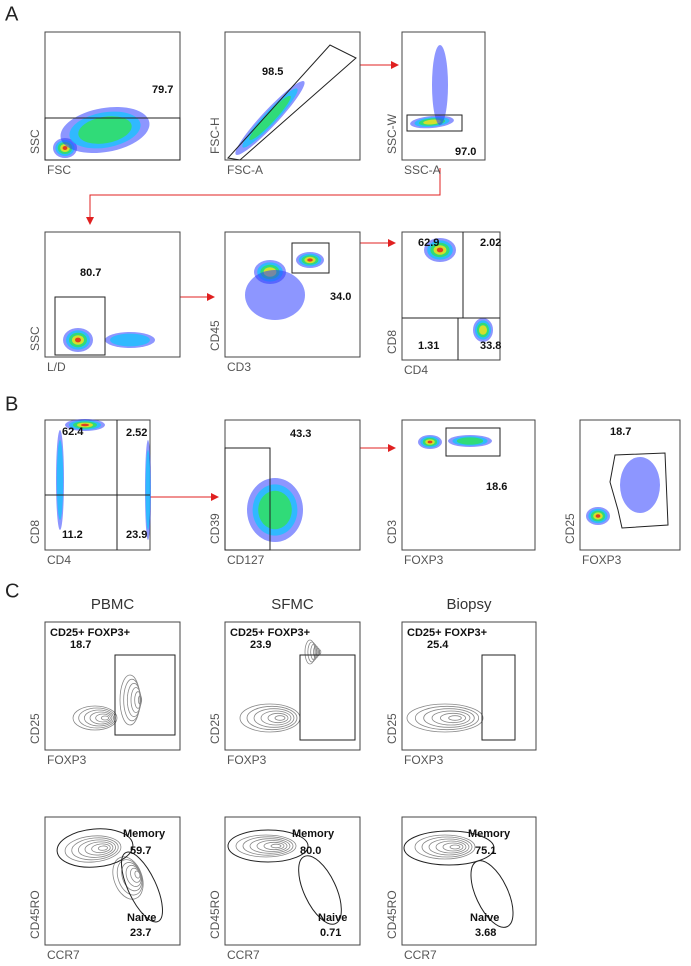  Describe the element at coordinates (140, 933) in the screenshot. I see `gate-value: 23.7` at that location.